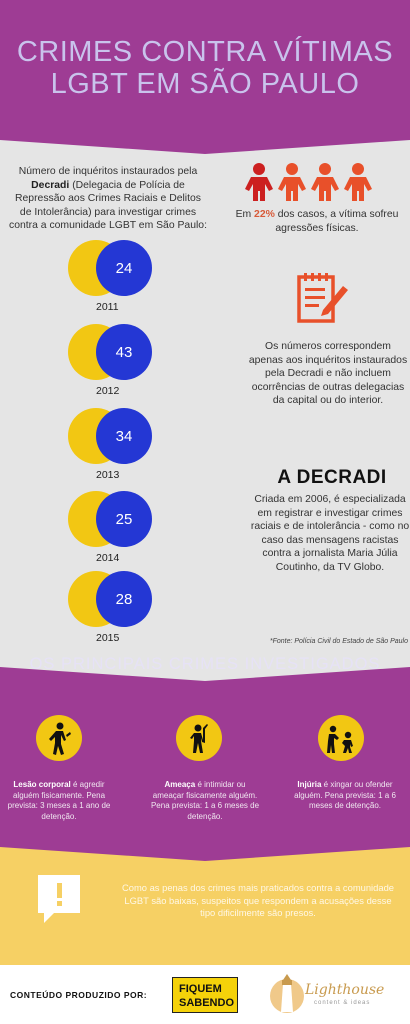 Image resolution: width=410 pixels, height=1024 pixels. What do you see at coordinates (108, 558) in the screenshot?
I see `year-label: 2014` at bounding box center [108, 558].